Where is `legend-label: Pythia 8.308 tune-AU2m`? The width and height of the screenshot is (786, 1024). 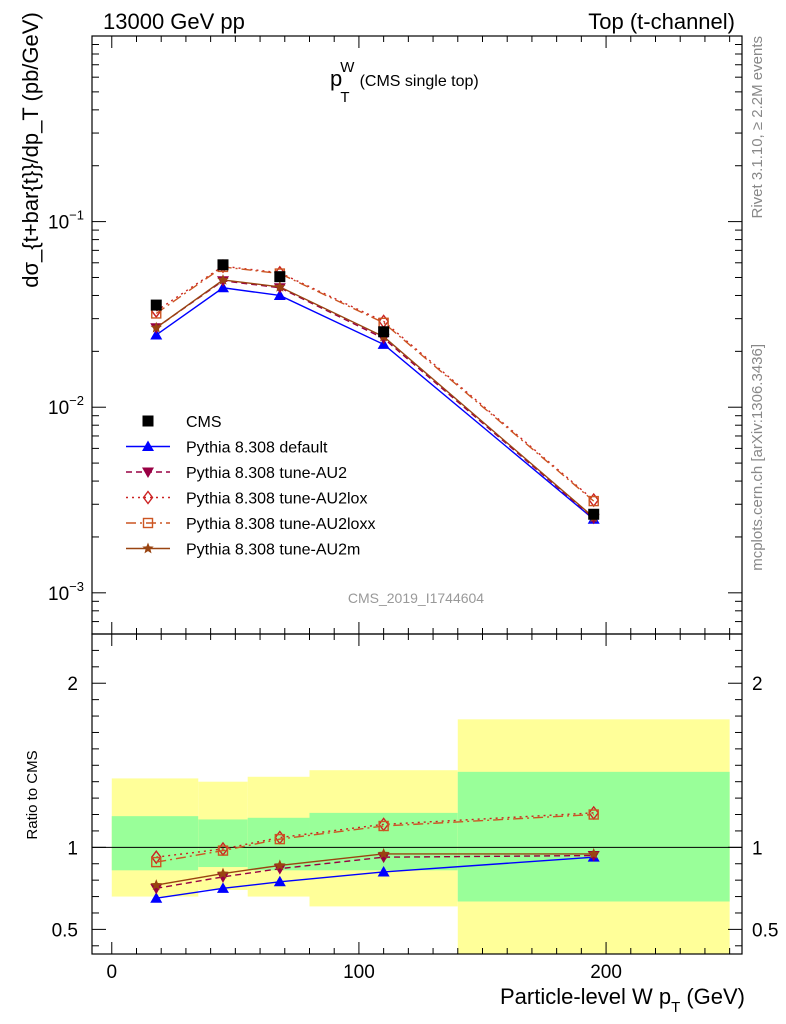
legend-label: Pythia 8.308 tune-AU2m is located at coordinates (273, 550).